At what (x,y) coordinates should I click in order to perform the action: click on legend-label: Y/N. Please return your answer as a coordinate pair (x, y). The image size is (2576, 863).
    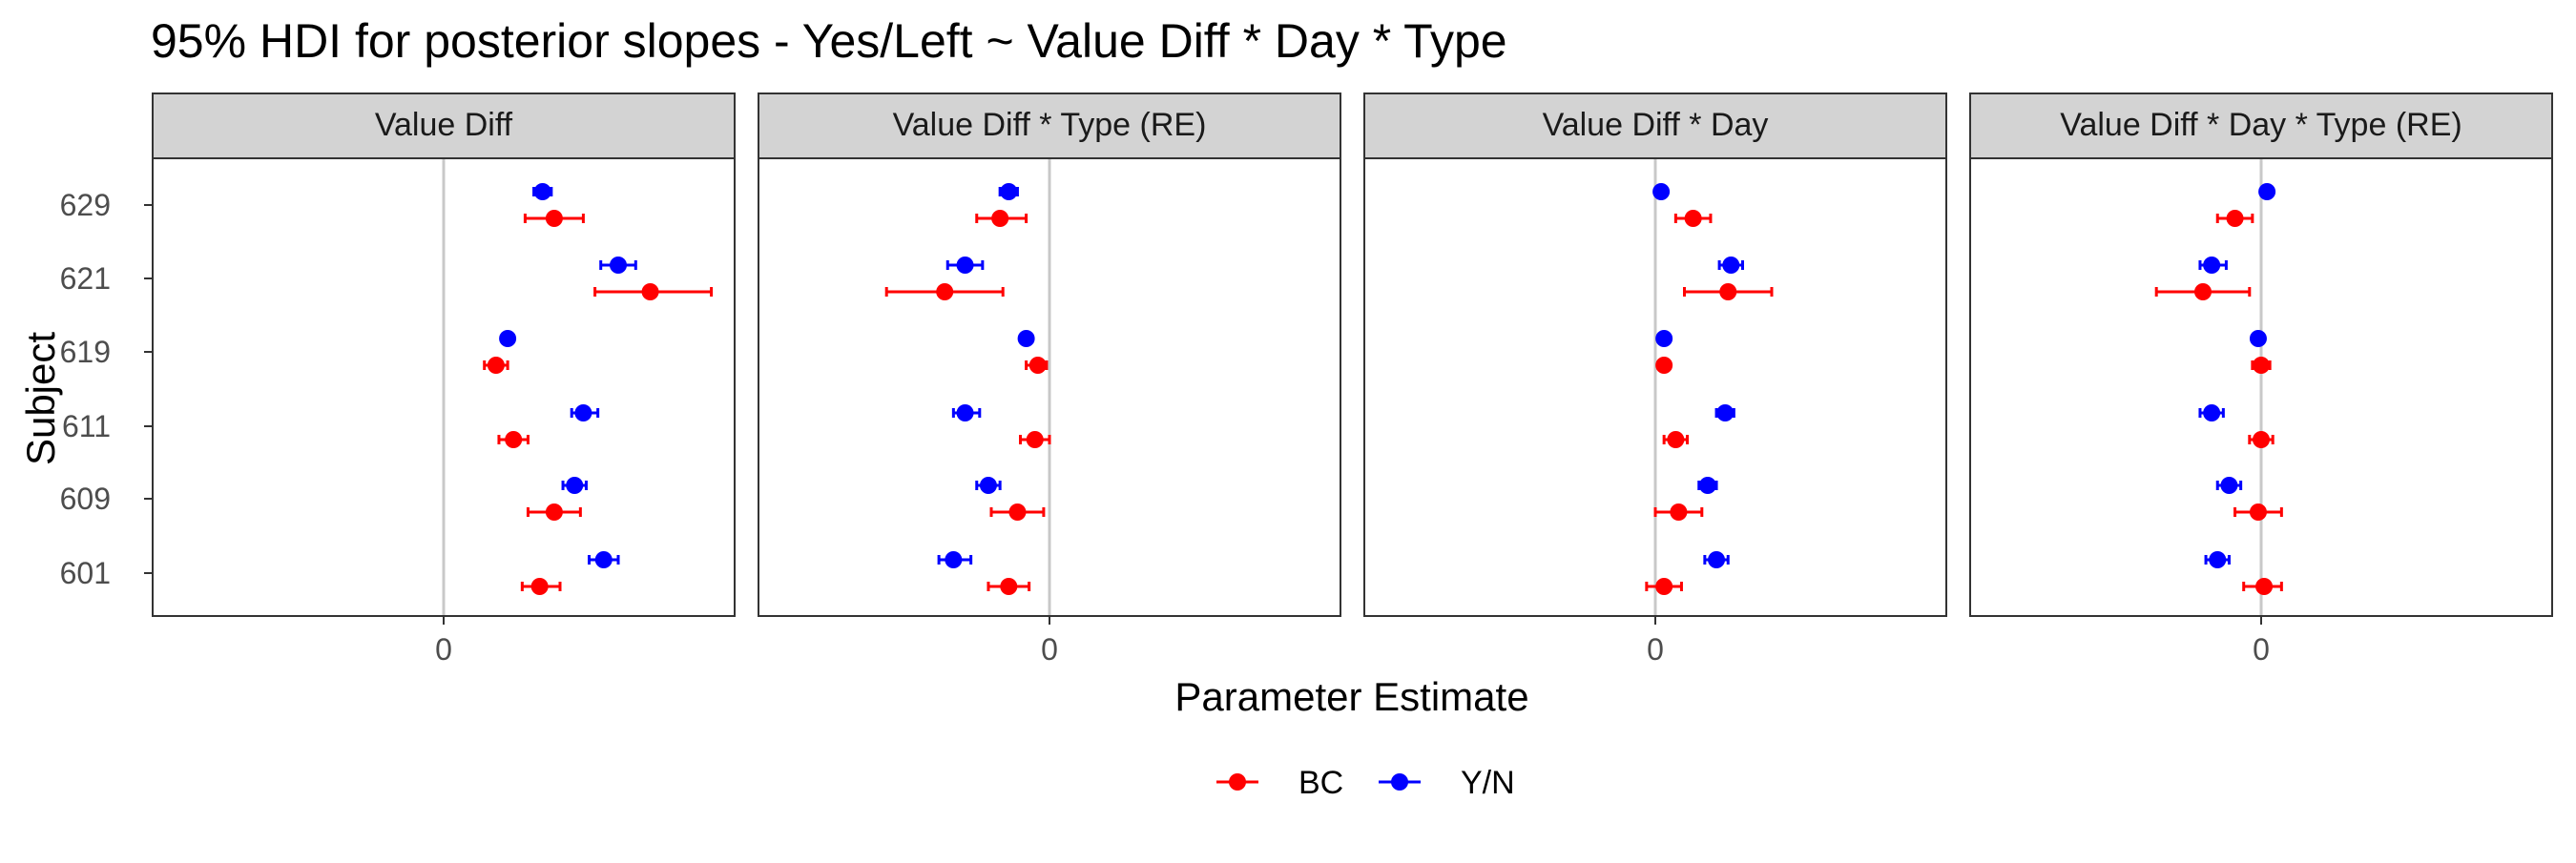
    Looking at the image, I should click on (1488, 783).